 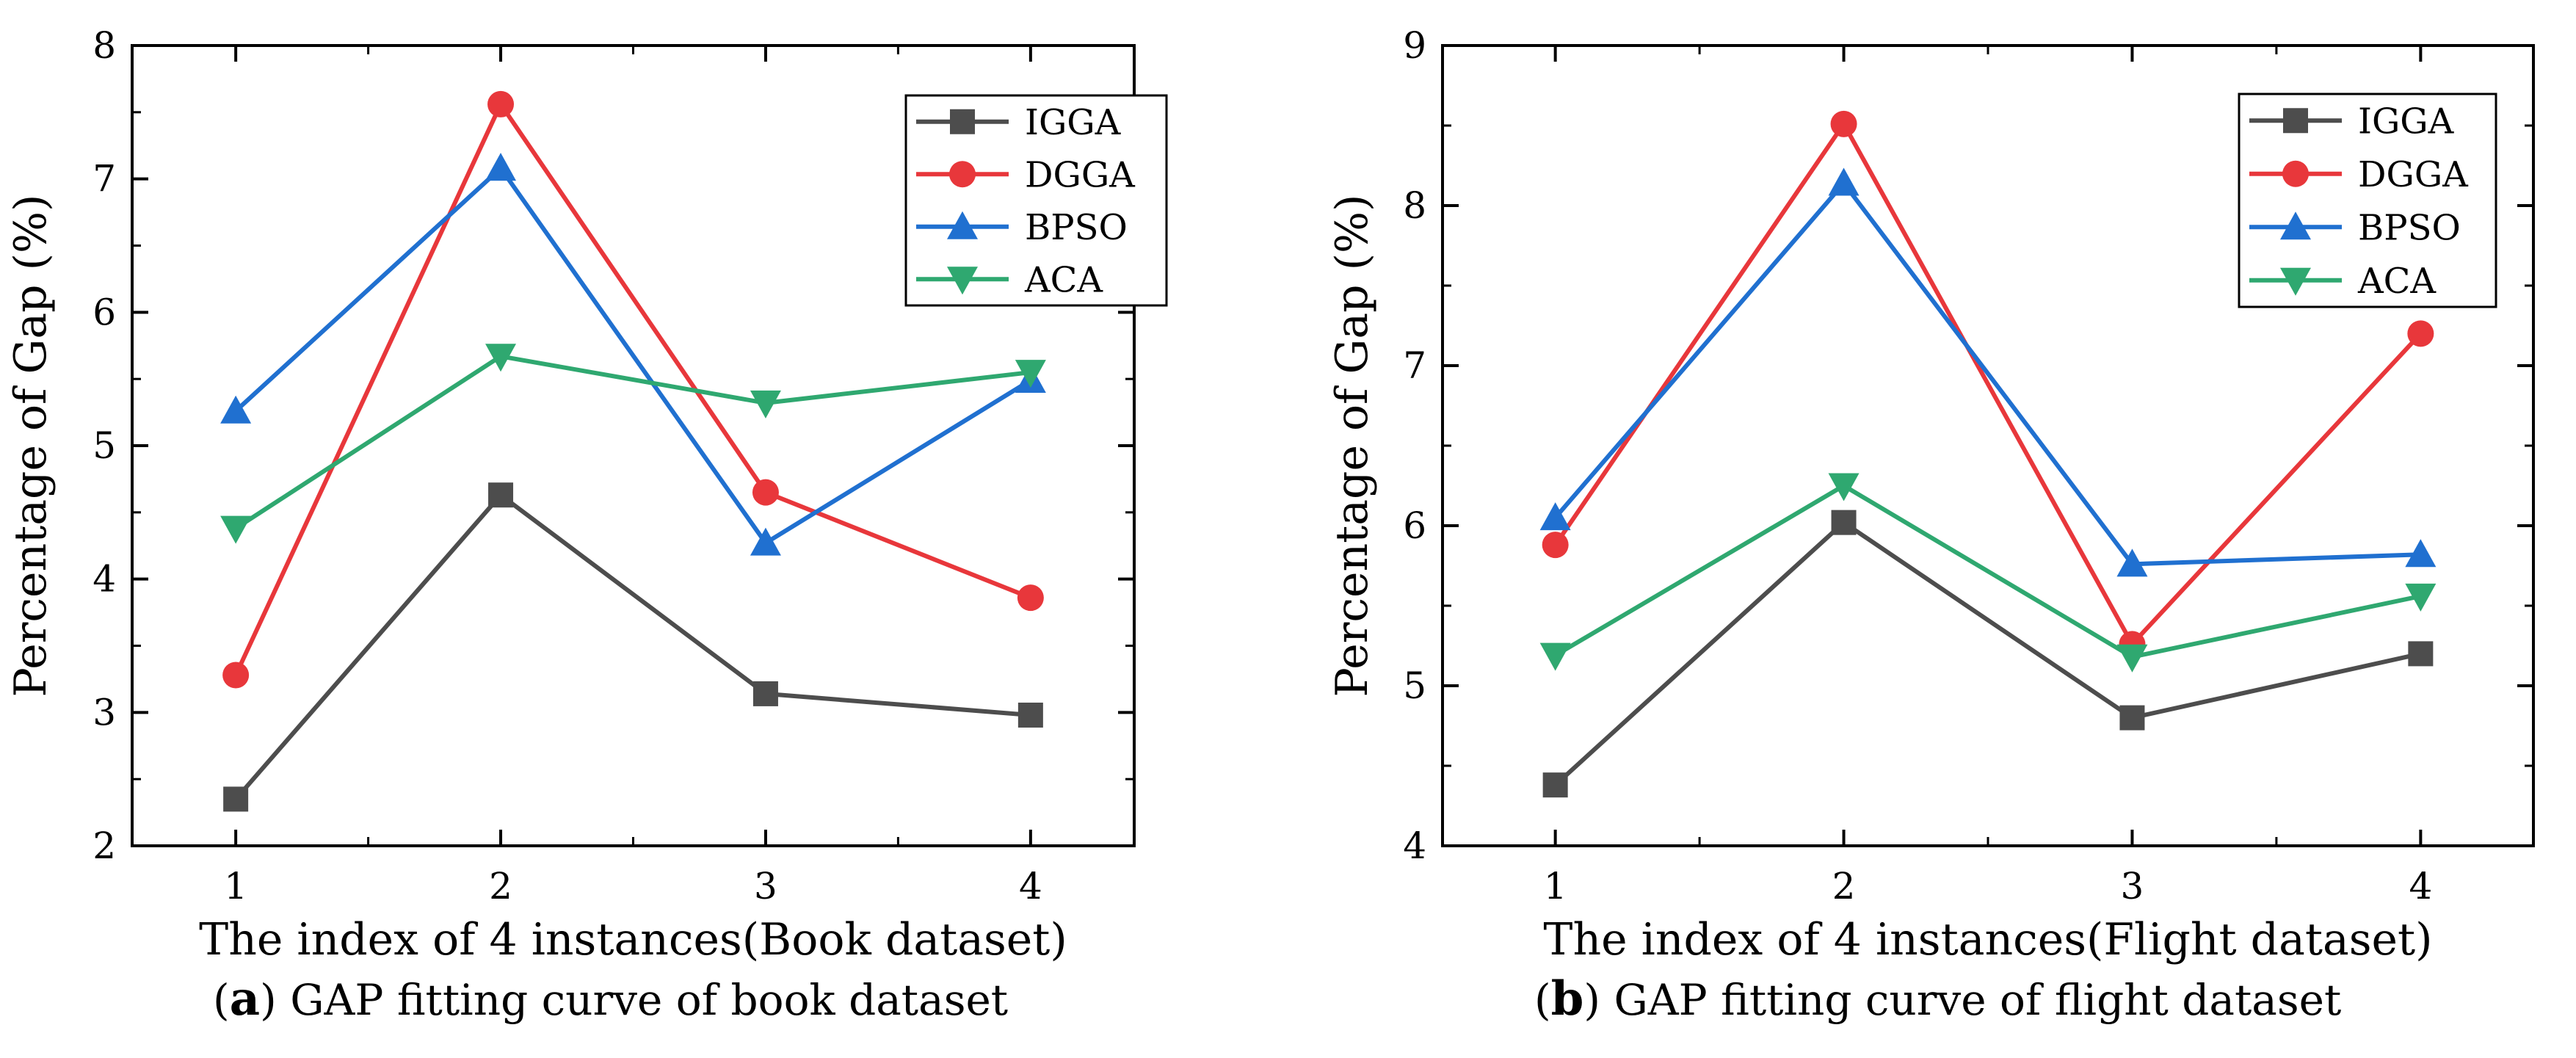 I want to click on panel-caption-text: GAP fitting curve of book dataset, so click(x=649, y=1000).